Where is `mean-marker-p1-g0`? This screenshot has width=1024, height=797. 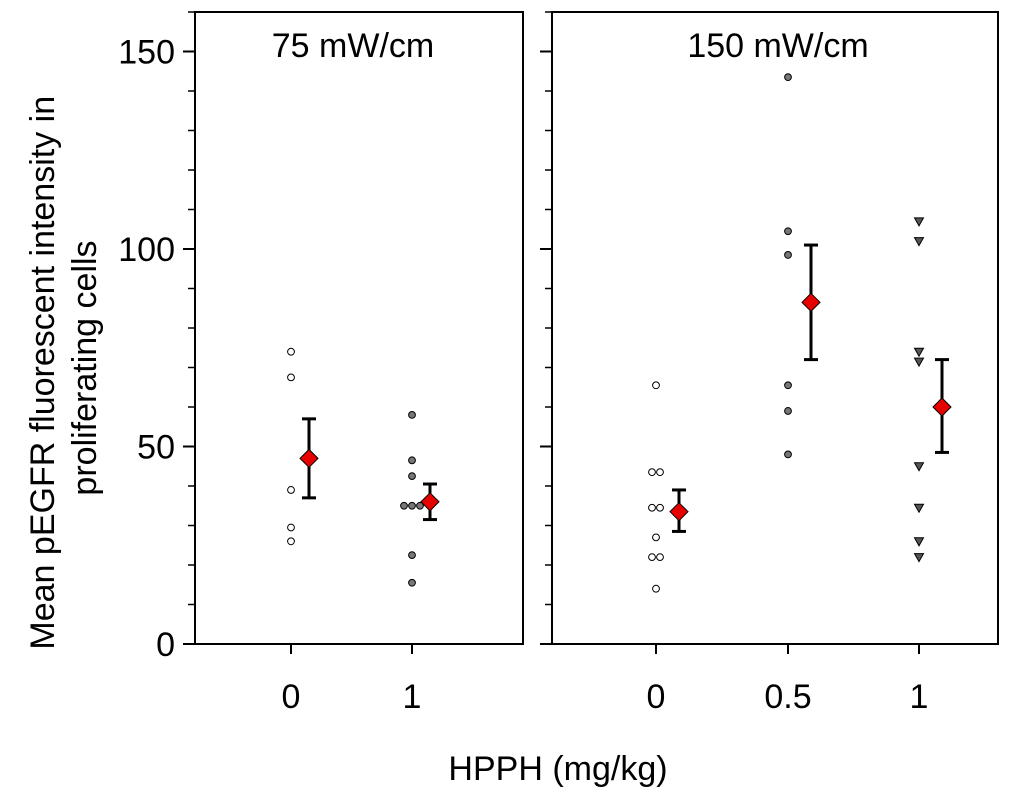
mean-marker-p1-g0 is located at coordinates (679, 511).